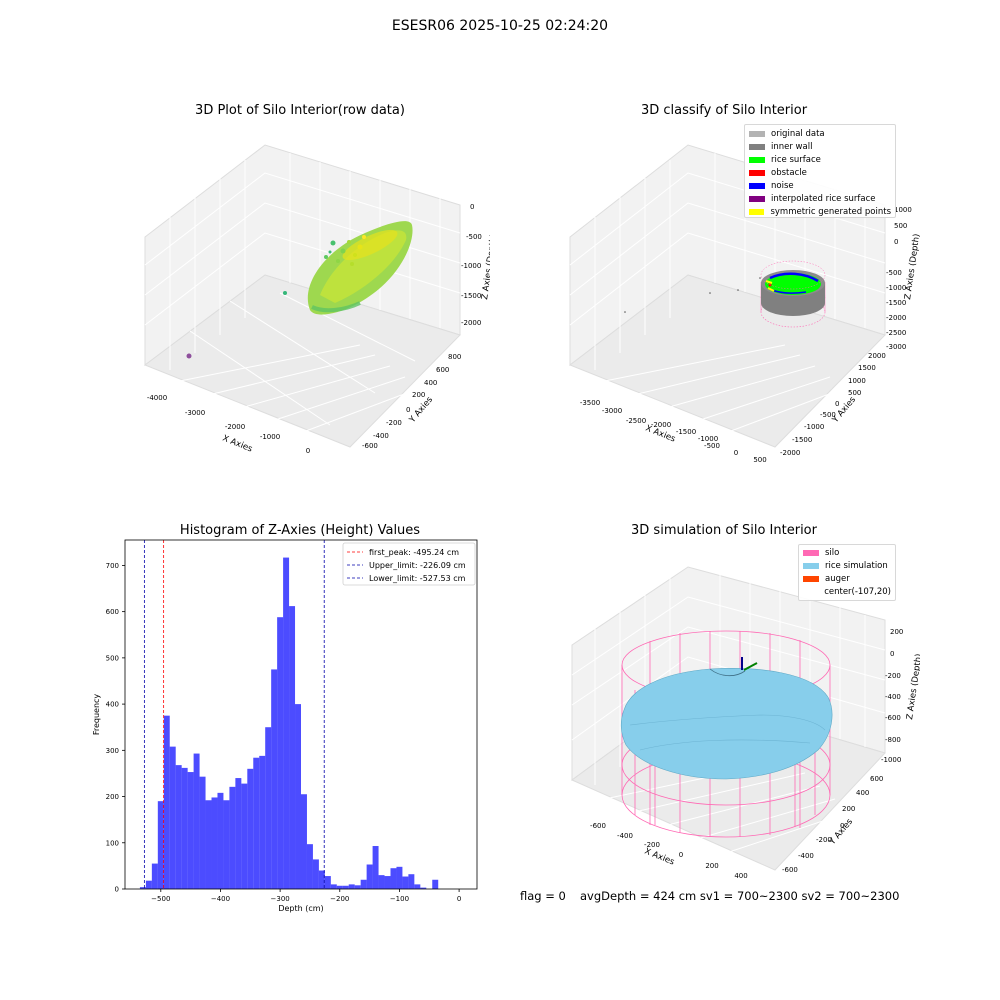 This screenshot has width=1000, height=1000. Describe the element at coordinates (302, 296) in the screenshot. I see `raw-3d-panes` at that location.